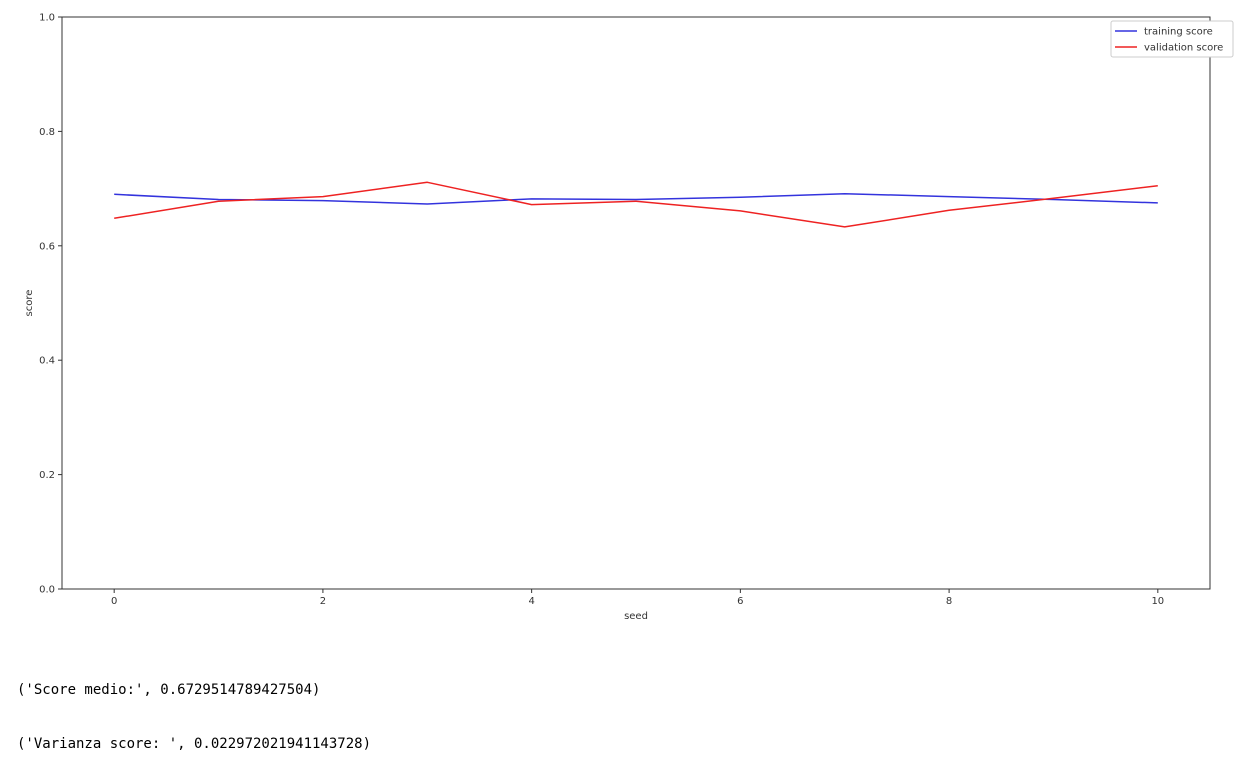 The image size is (1255, 771). Describe the element at coordinates (1157, 601) in the screenshot. I see `x-tick-label: 10` at that location.